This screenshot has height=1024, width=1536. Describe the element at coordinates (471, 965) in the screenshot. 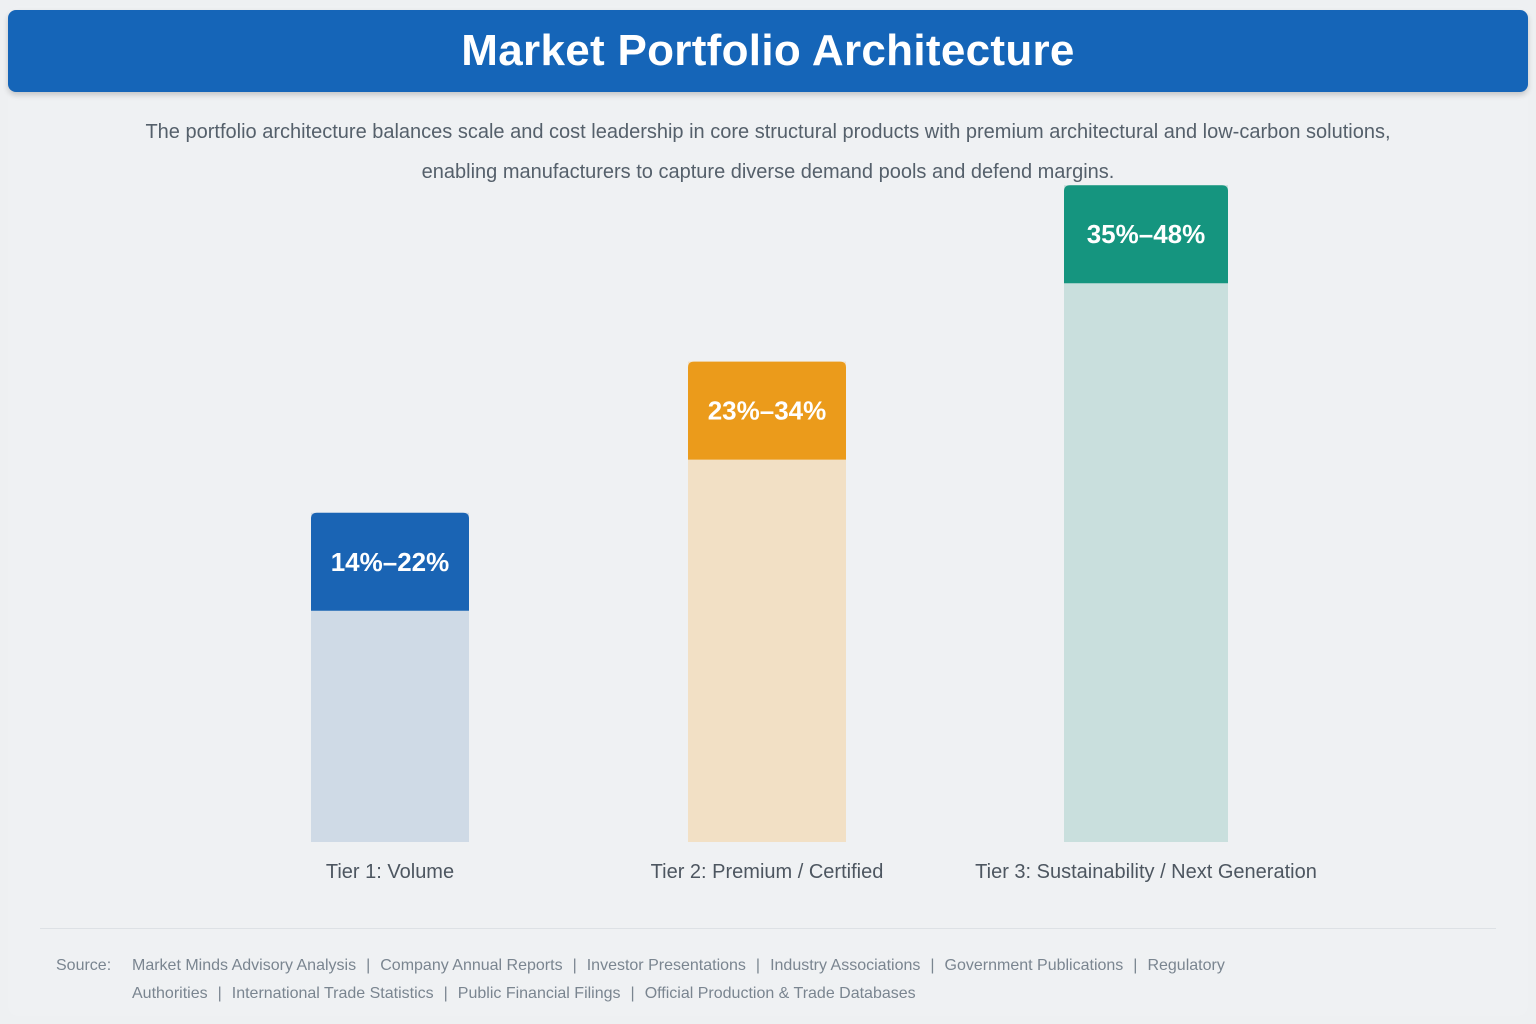

I see `source-item: Company Annual Reports` at that location.